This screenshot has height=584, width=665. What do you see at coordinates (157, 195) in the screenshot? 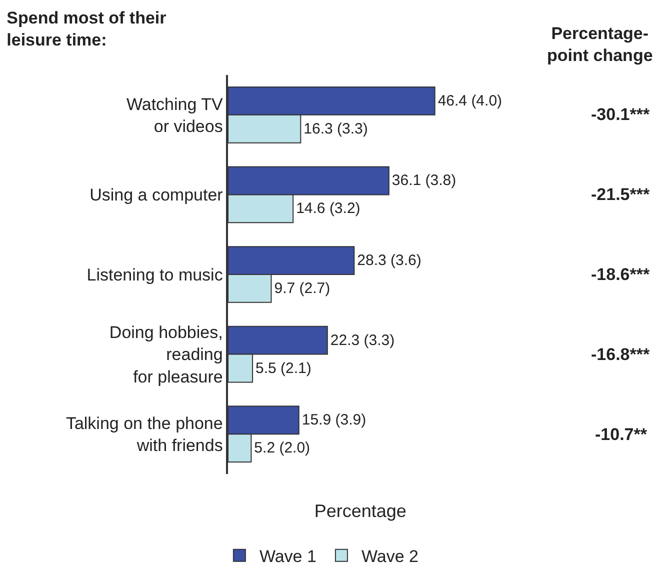
I see `y-tick-label: Using a computer` at bounding box center [157, 195].